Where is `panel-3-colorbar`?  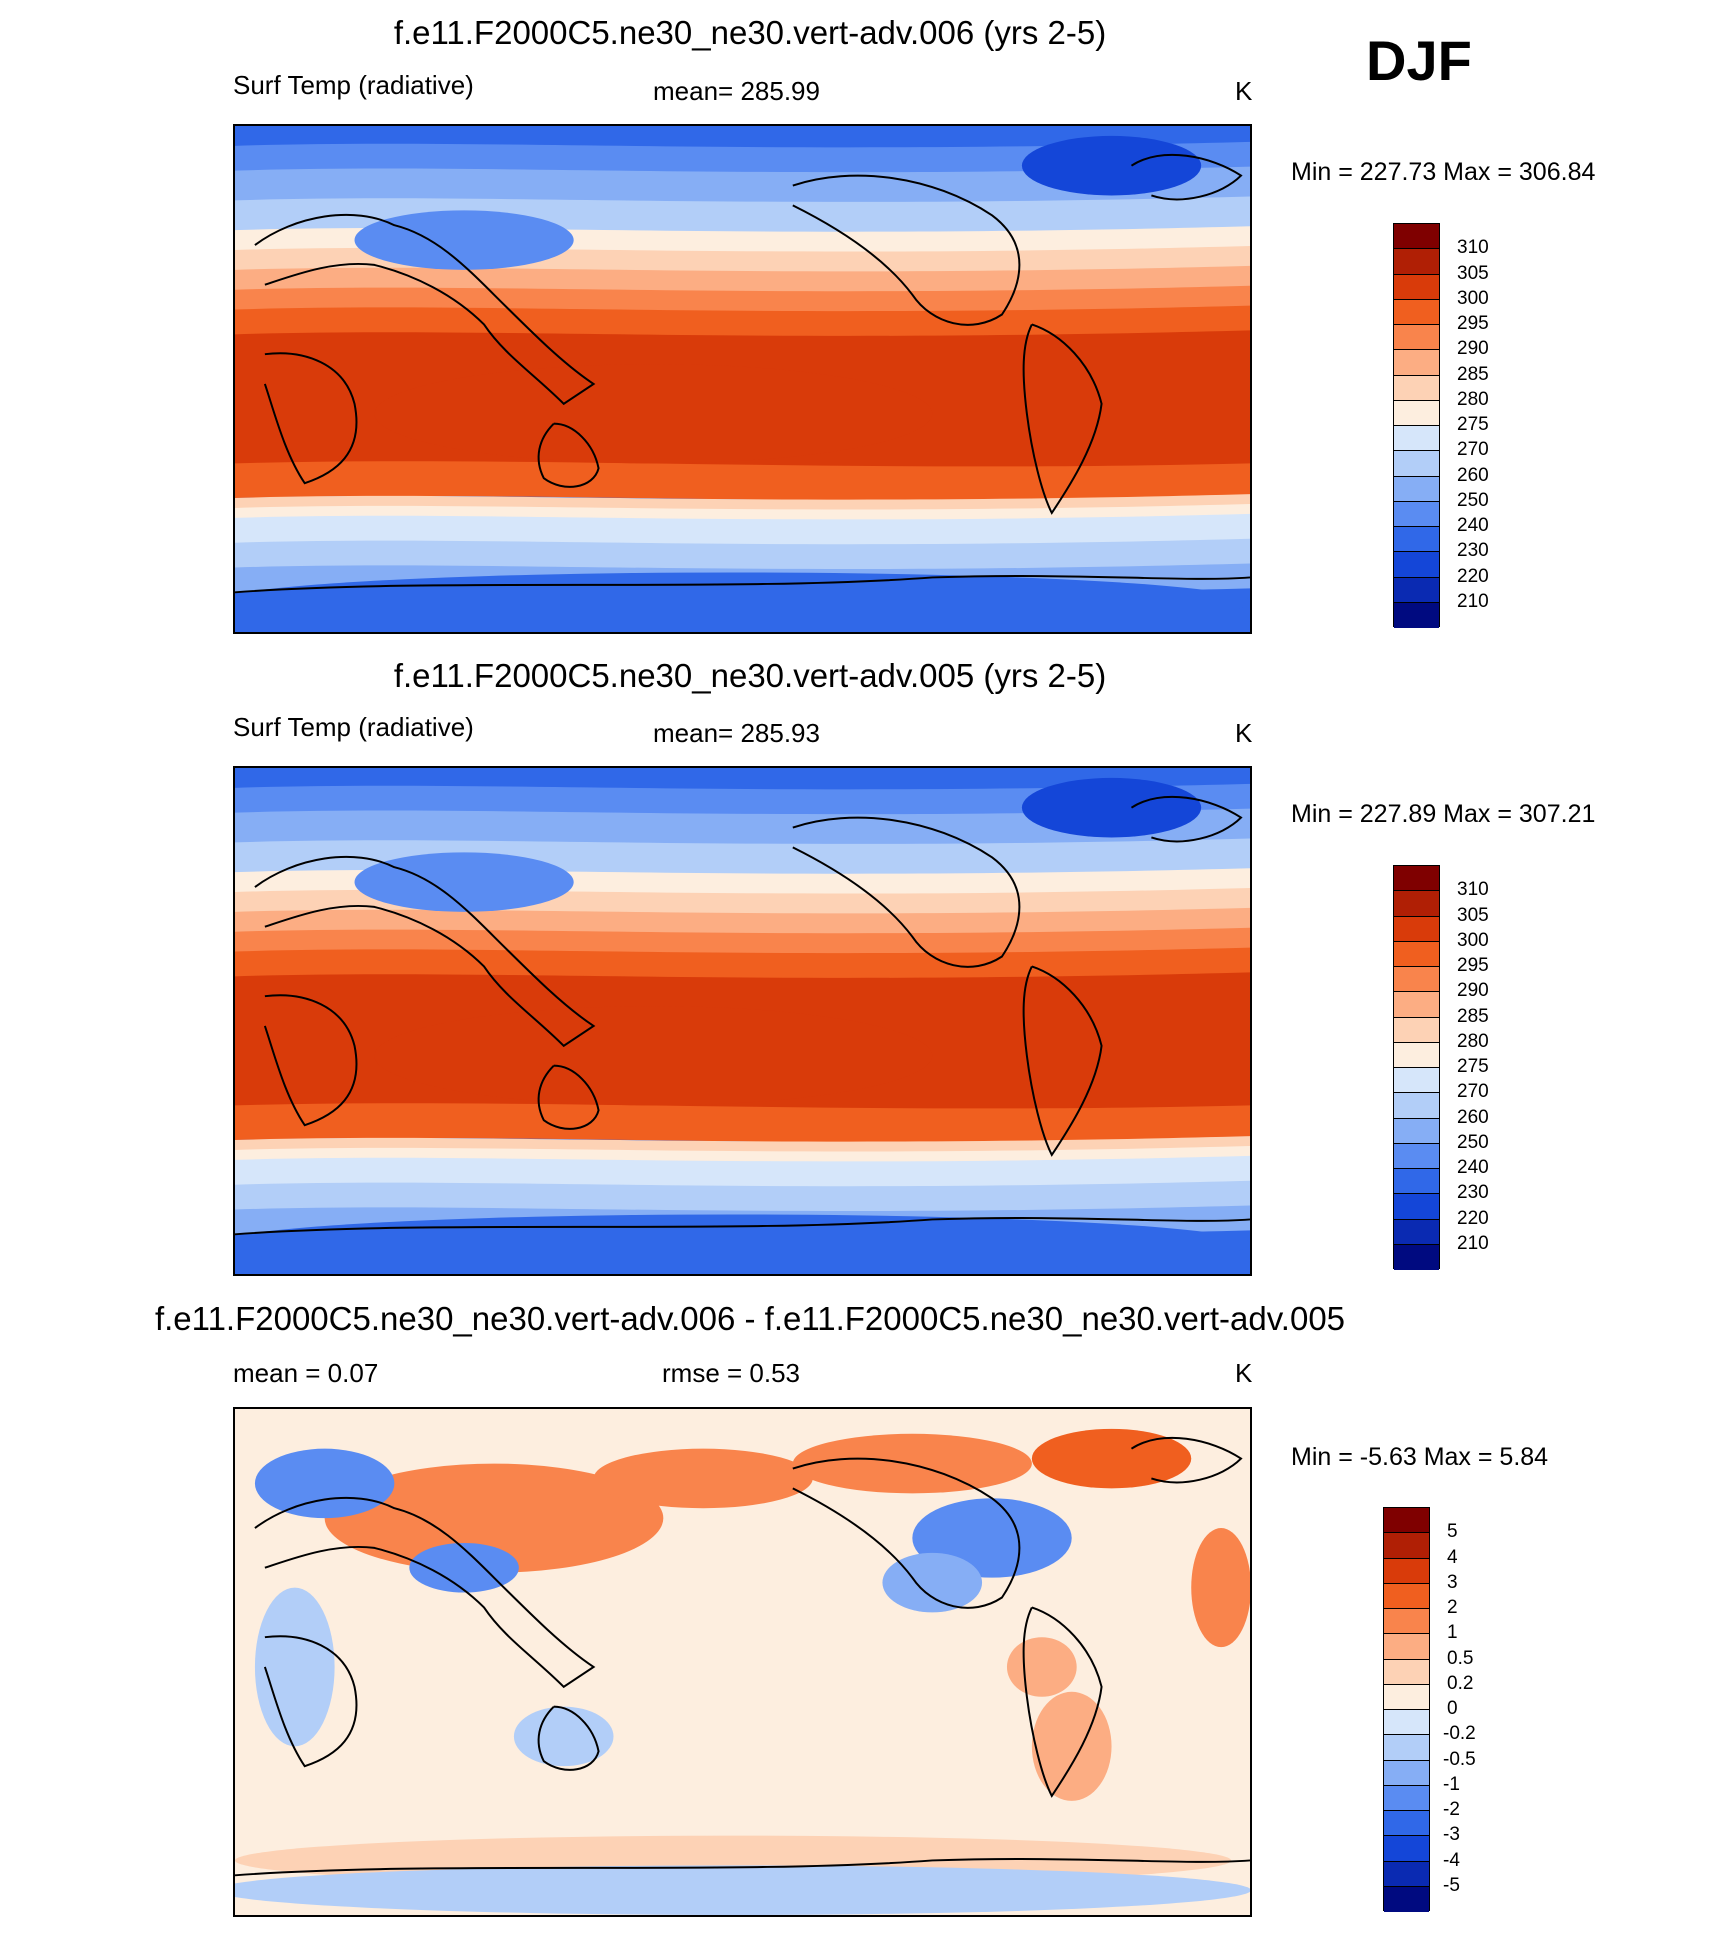
panel-3-colorbar is located at coordinates (1406, 1709).